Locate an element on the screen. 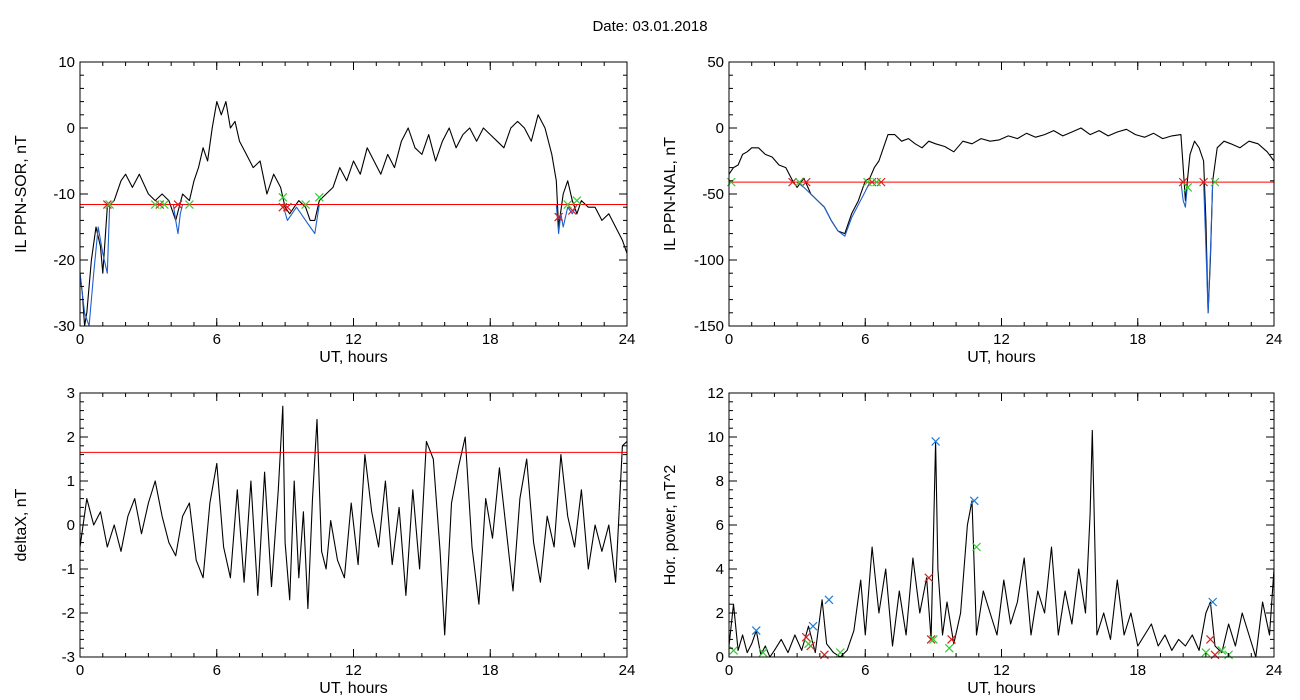 The image size is (1300, 700). y-tick-label: -150 is located at coordinates (709, 326).